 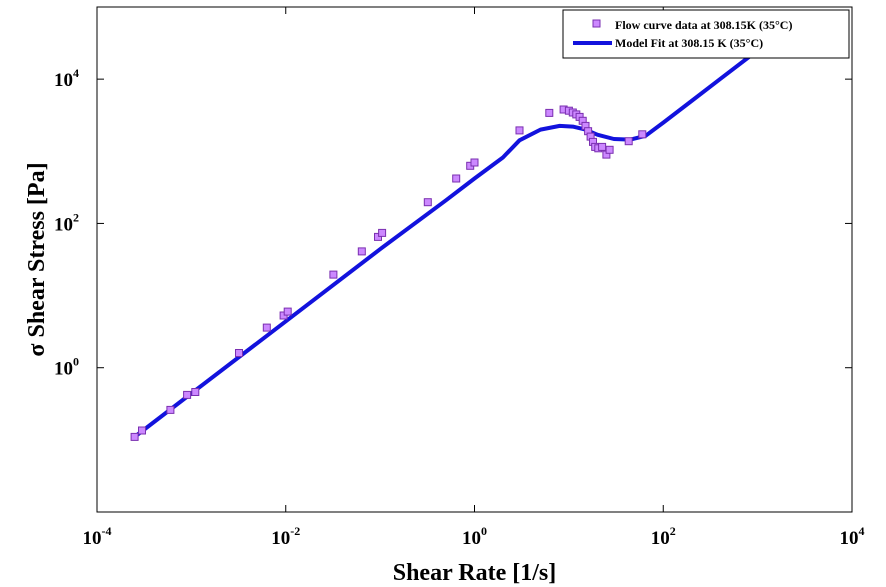 I want to click on legend-label-flow-data: Flow curve data at 308.15K (35°C), so click(x=703, y=25).